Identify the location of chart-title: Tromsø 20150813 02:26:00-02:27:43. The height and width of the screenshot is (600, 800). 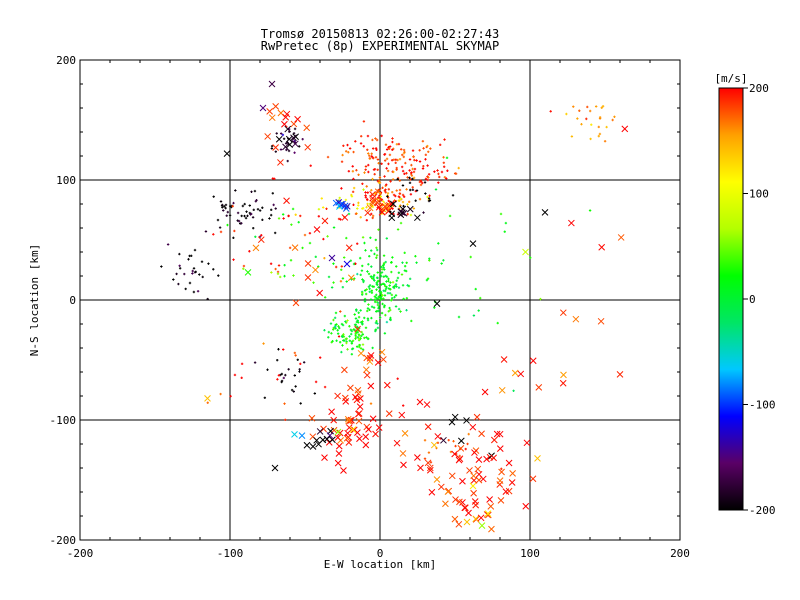
(380, 34).